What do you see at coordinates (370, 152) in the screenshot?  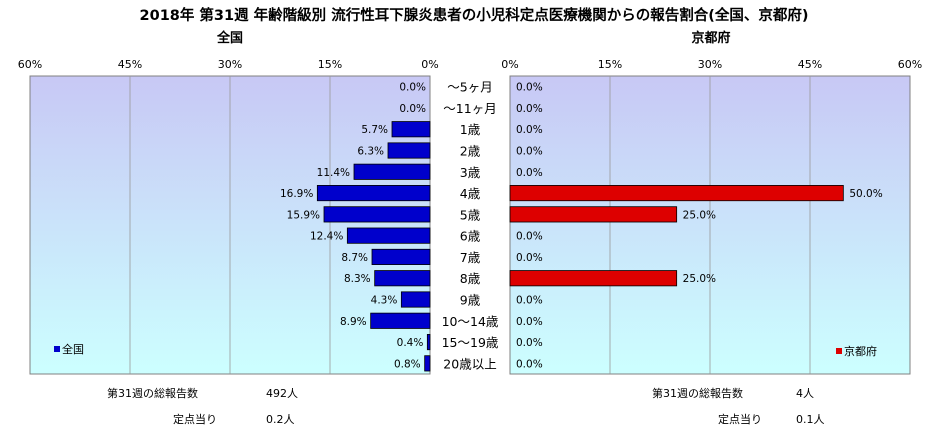 I see `national-data-label: 6.3%` at bounding box center [370, 152].